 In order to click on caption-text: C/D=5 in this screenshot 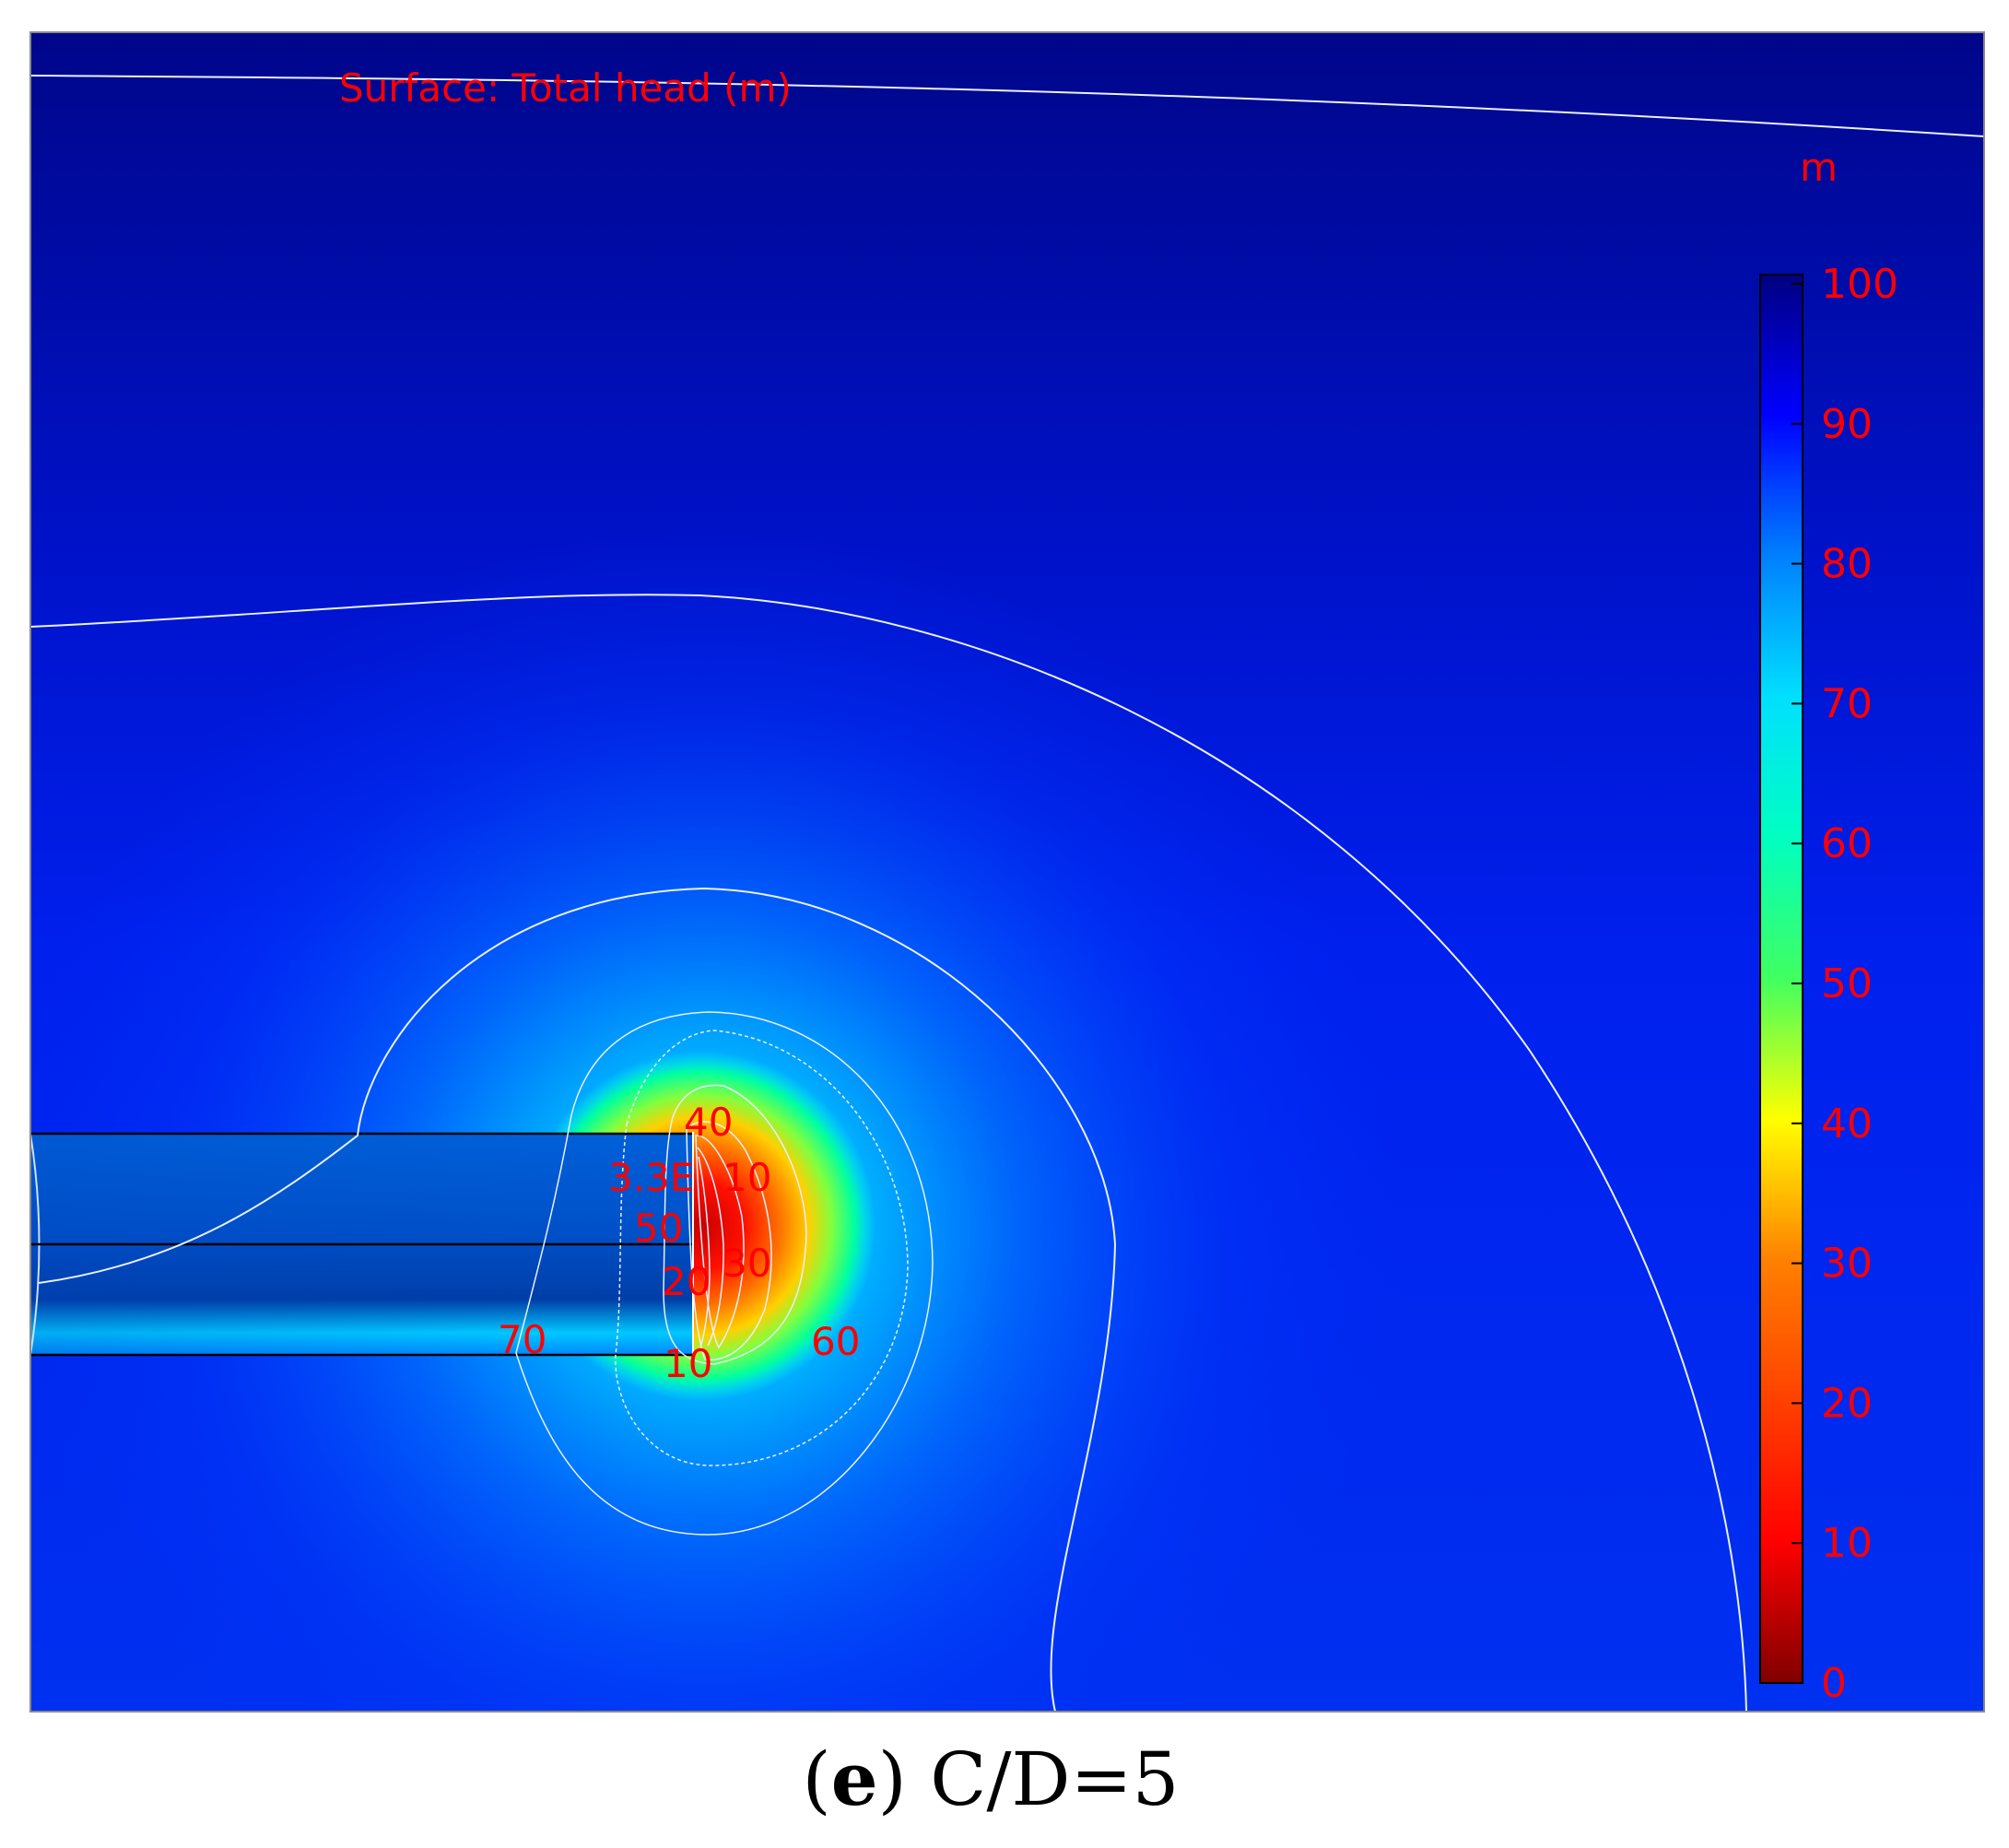, I will do `click(1044, 1779)`.